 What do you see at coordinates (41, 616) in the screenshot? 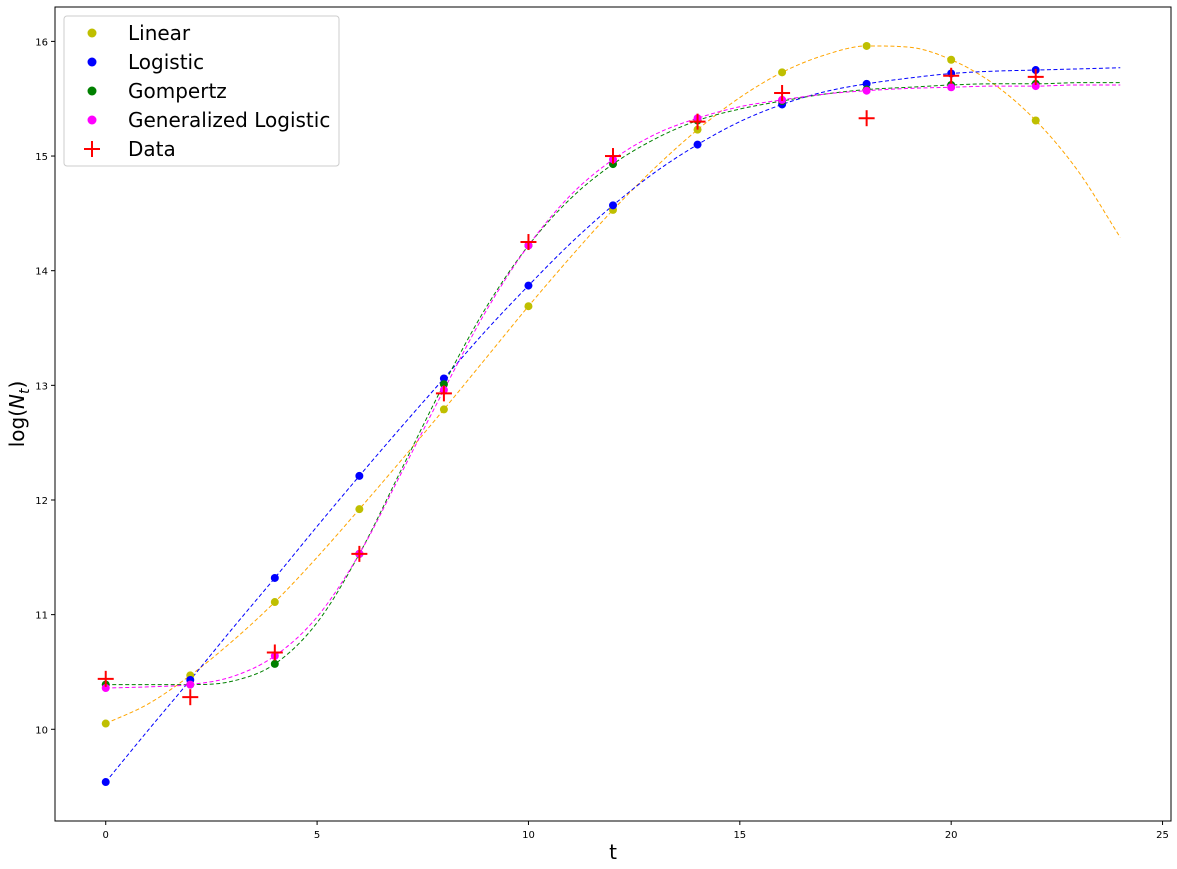
I see `y-tick-label: 11` at bounding box center [41, 616].